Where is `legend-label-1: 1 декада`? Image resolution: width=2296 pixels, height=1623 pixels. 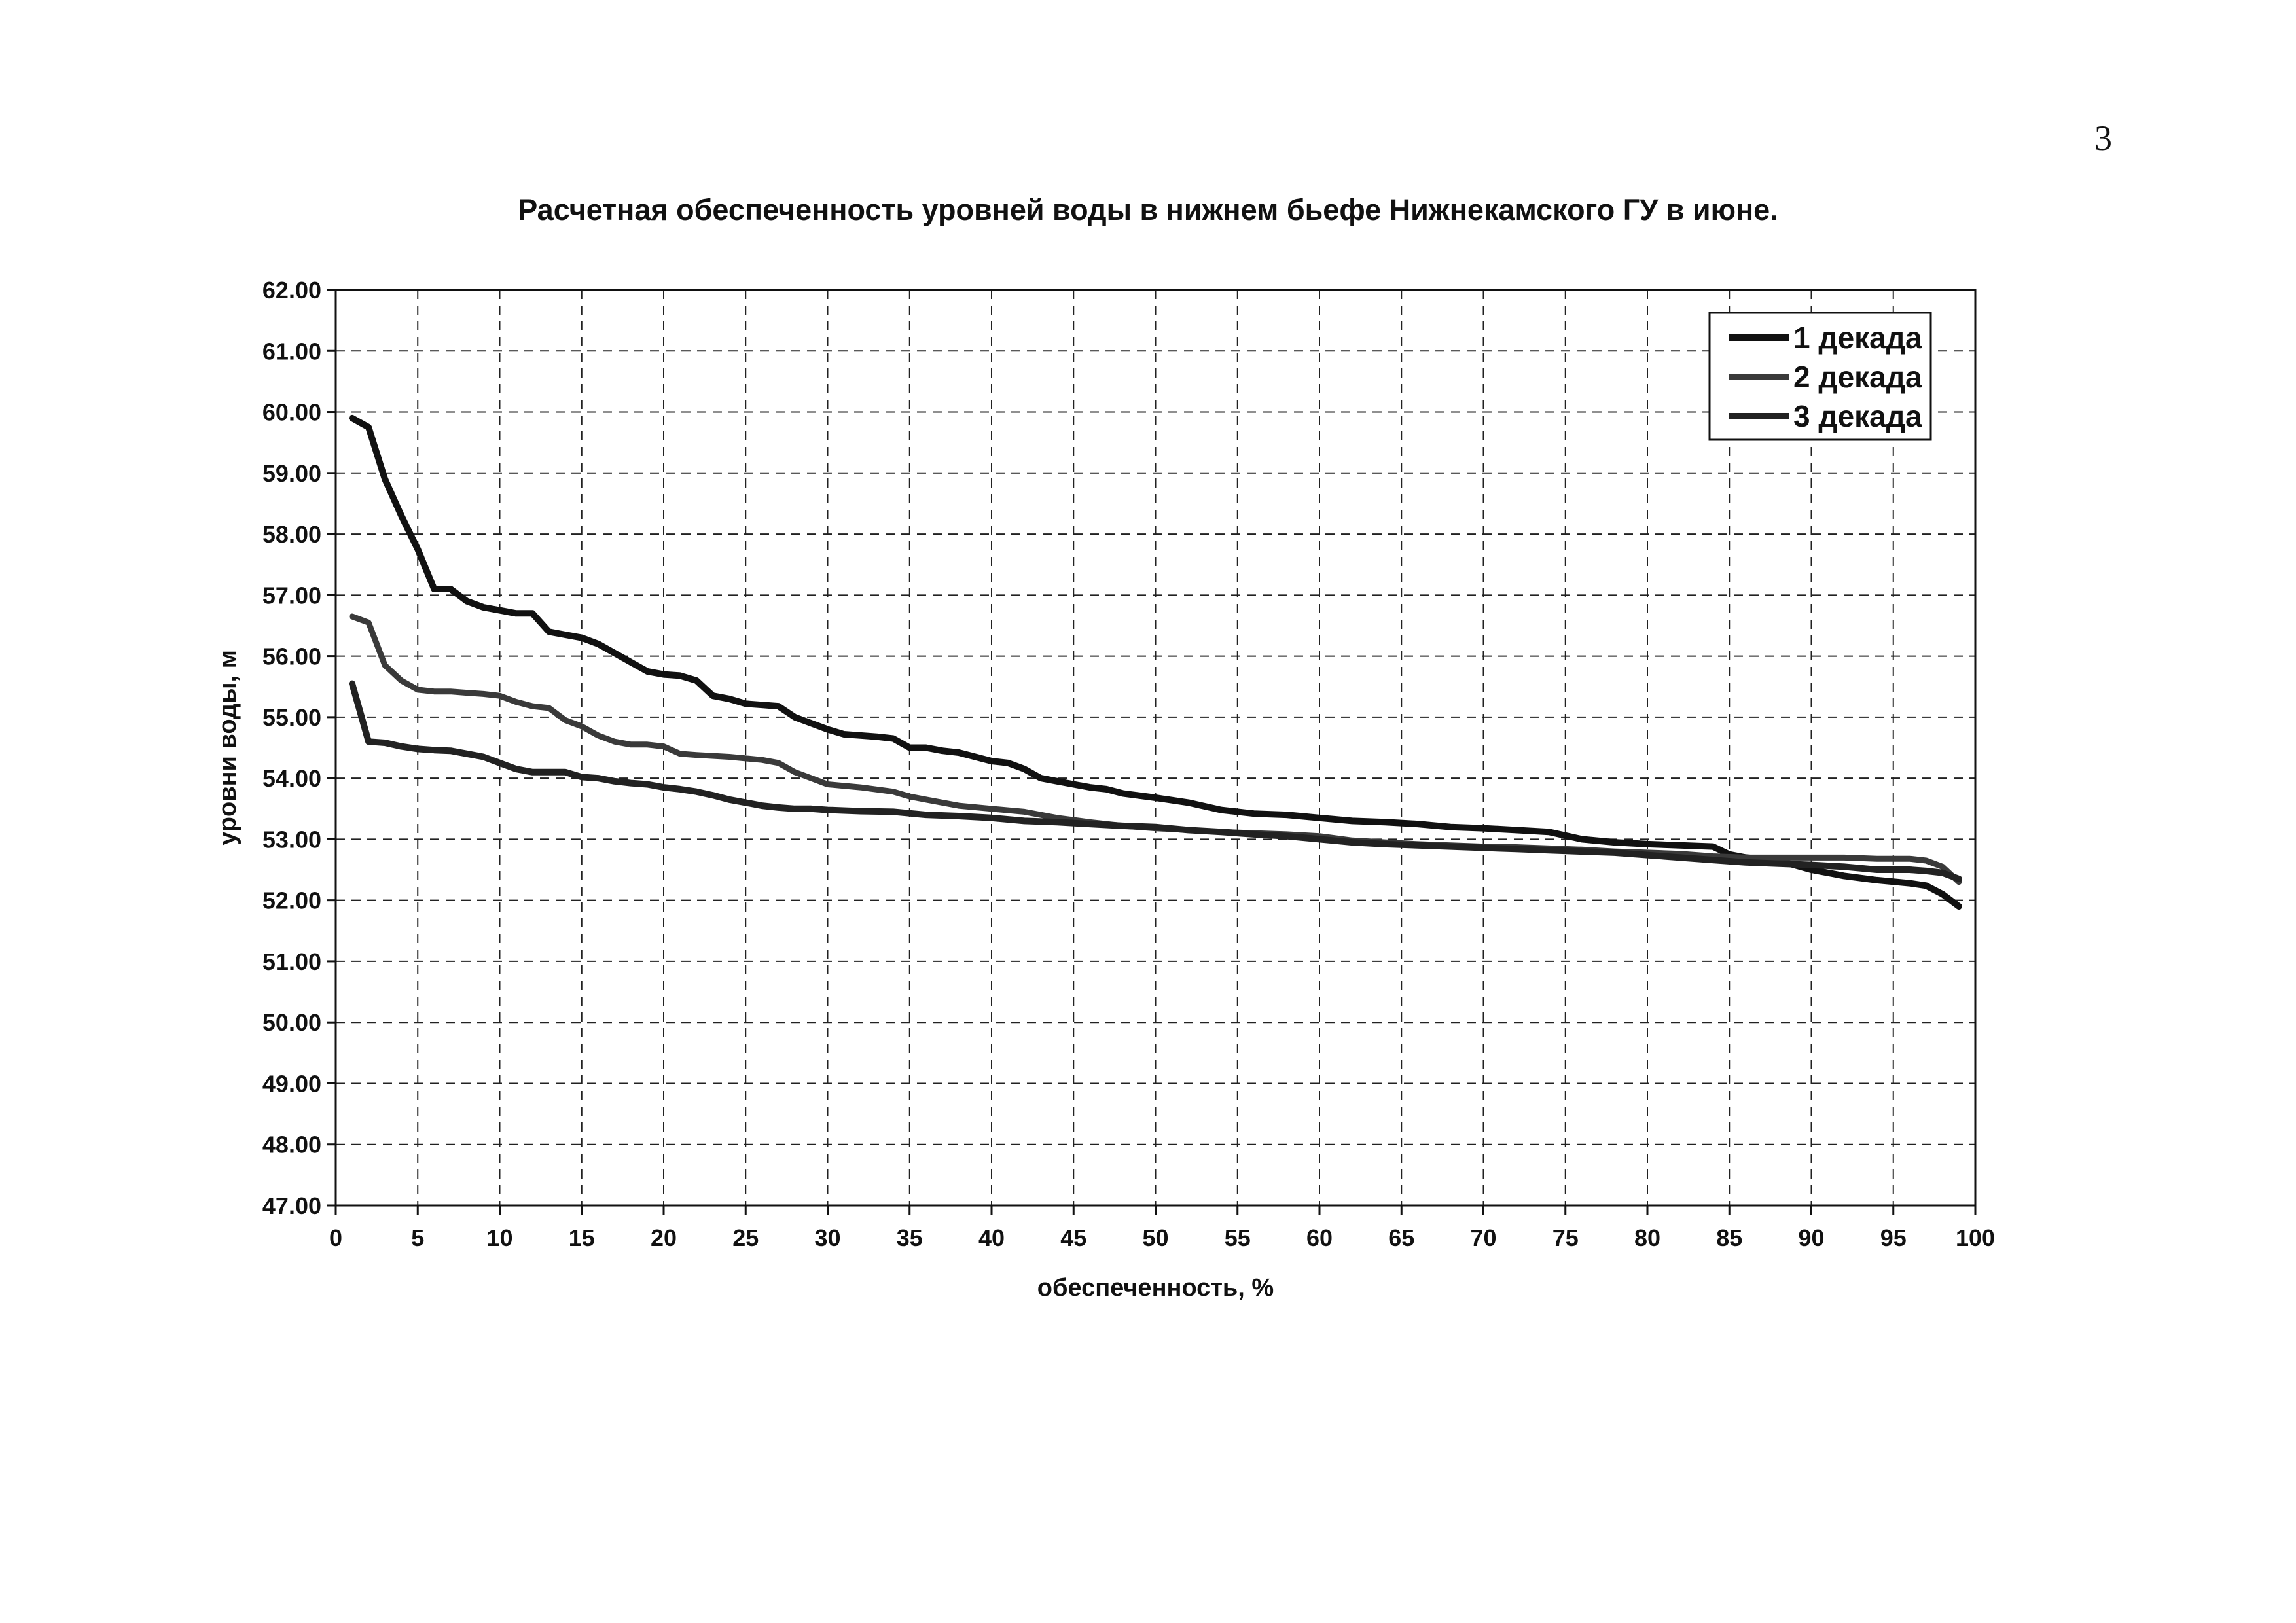
legend-label-1: 1 декада is located at coordinates (1857, 338).